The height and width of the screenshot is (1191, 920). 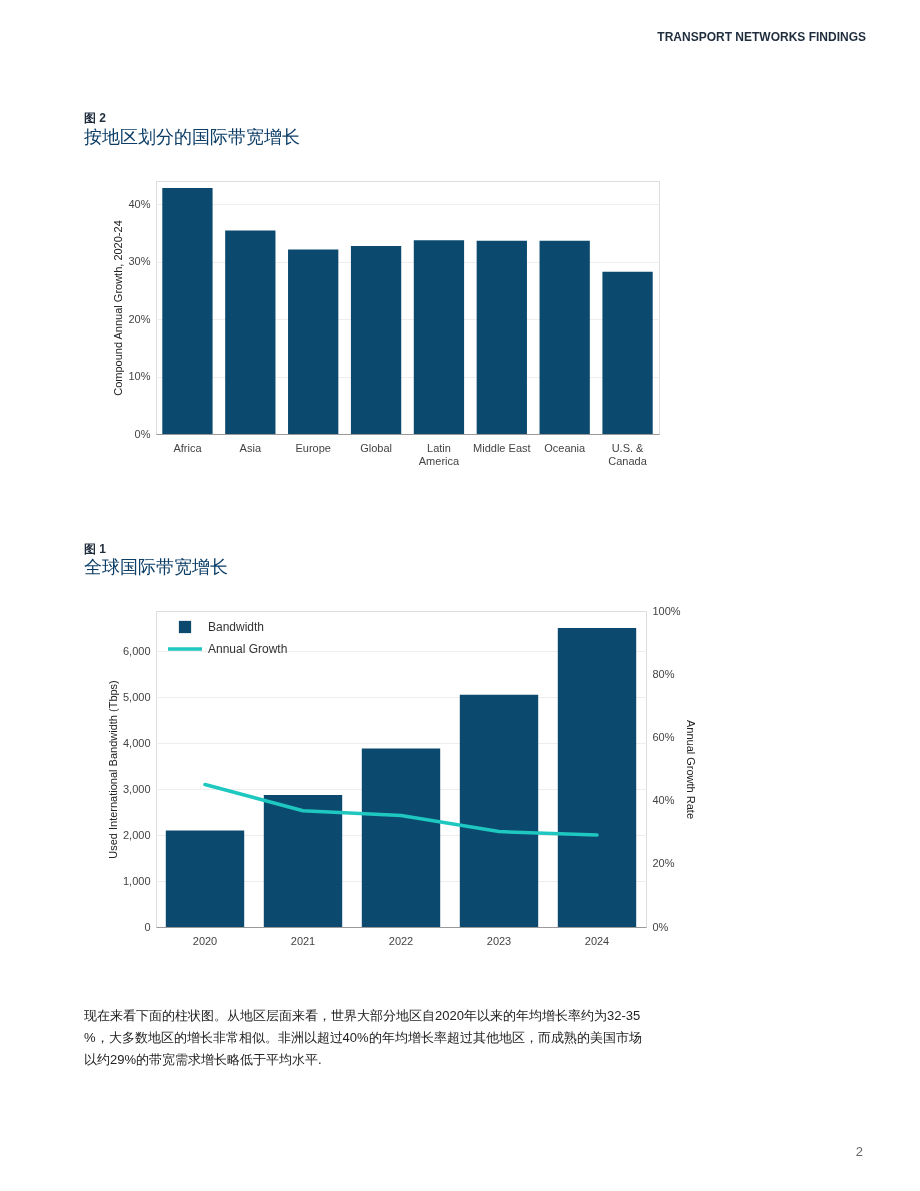 What do you see at coordinates (313, 447) in the screenshot?
I see `x-tick-label: Europe` at bounding box center [313, 447].